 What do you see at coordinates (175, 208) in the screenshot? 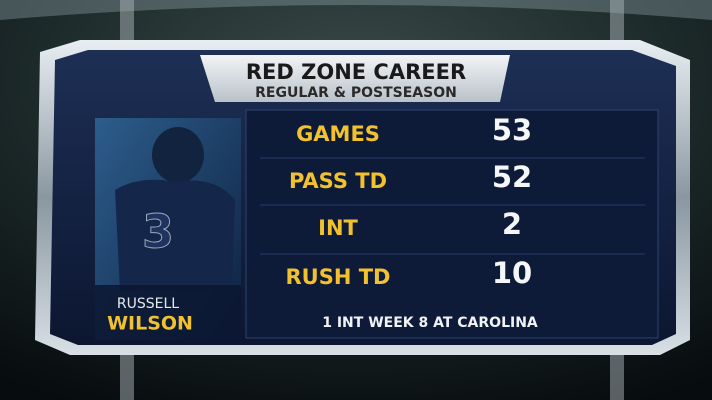
I see `player-silhouette: 3` at bounding box center [175, 208].